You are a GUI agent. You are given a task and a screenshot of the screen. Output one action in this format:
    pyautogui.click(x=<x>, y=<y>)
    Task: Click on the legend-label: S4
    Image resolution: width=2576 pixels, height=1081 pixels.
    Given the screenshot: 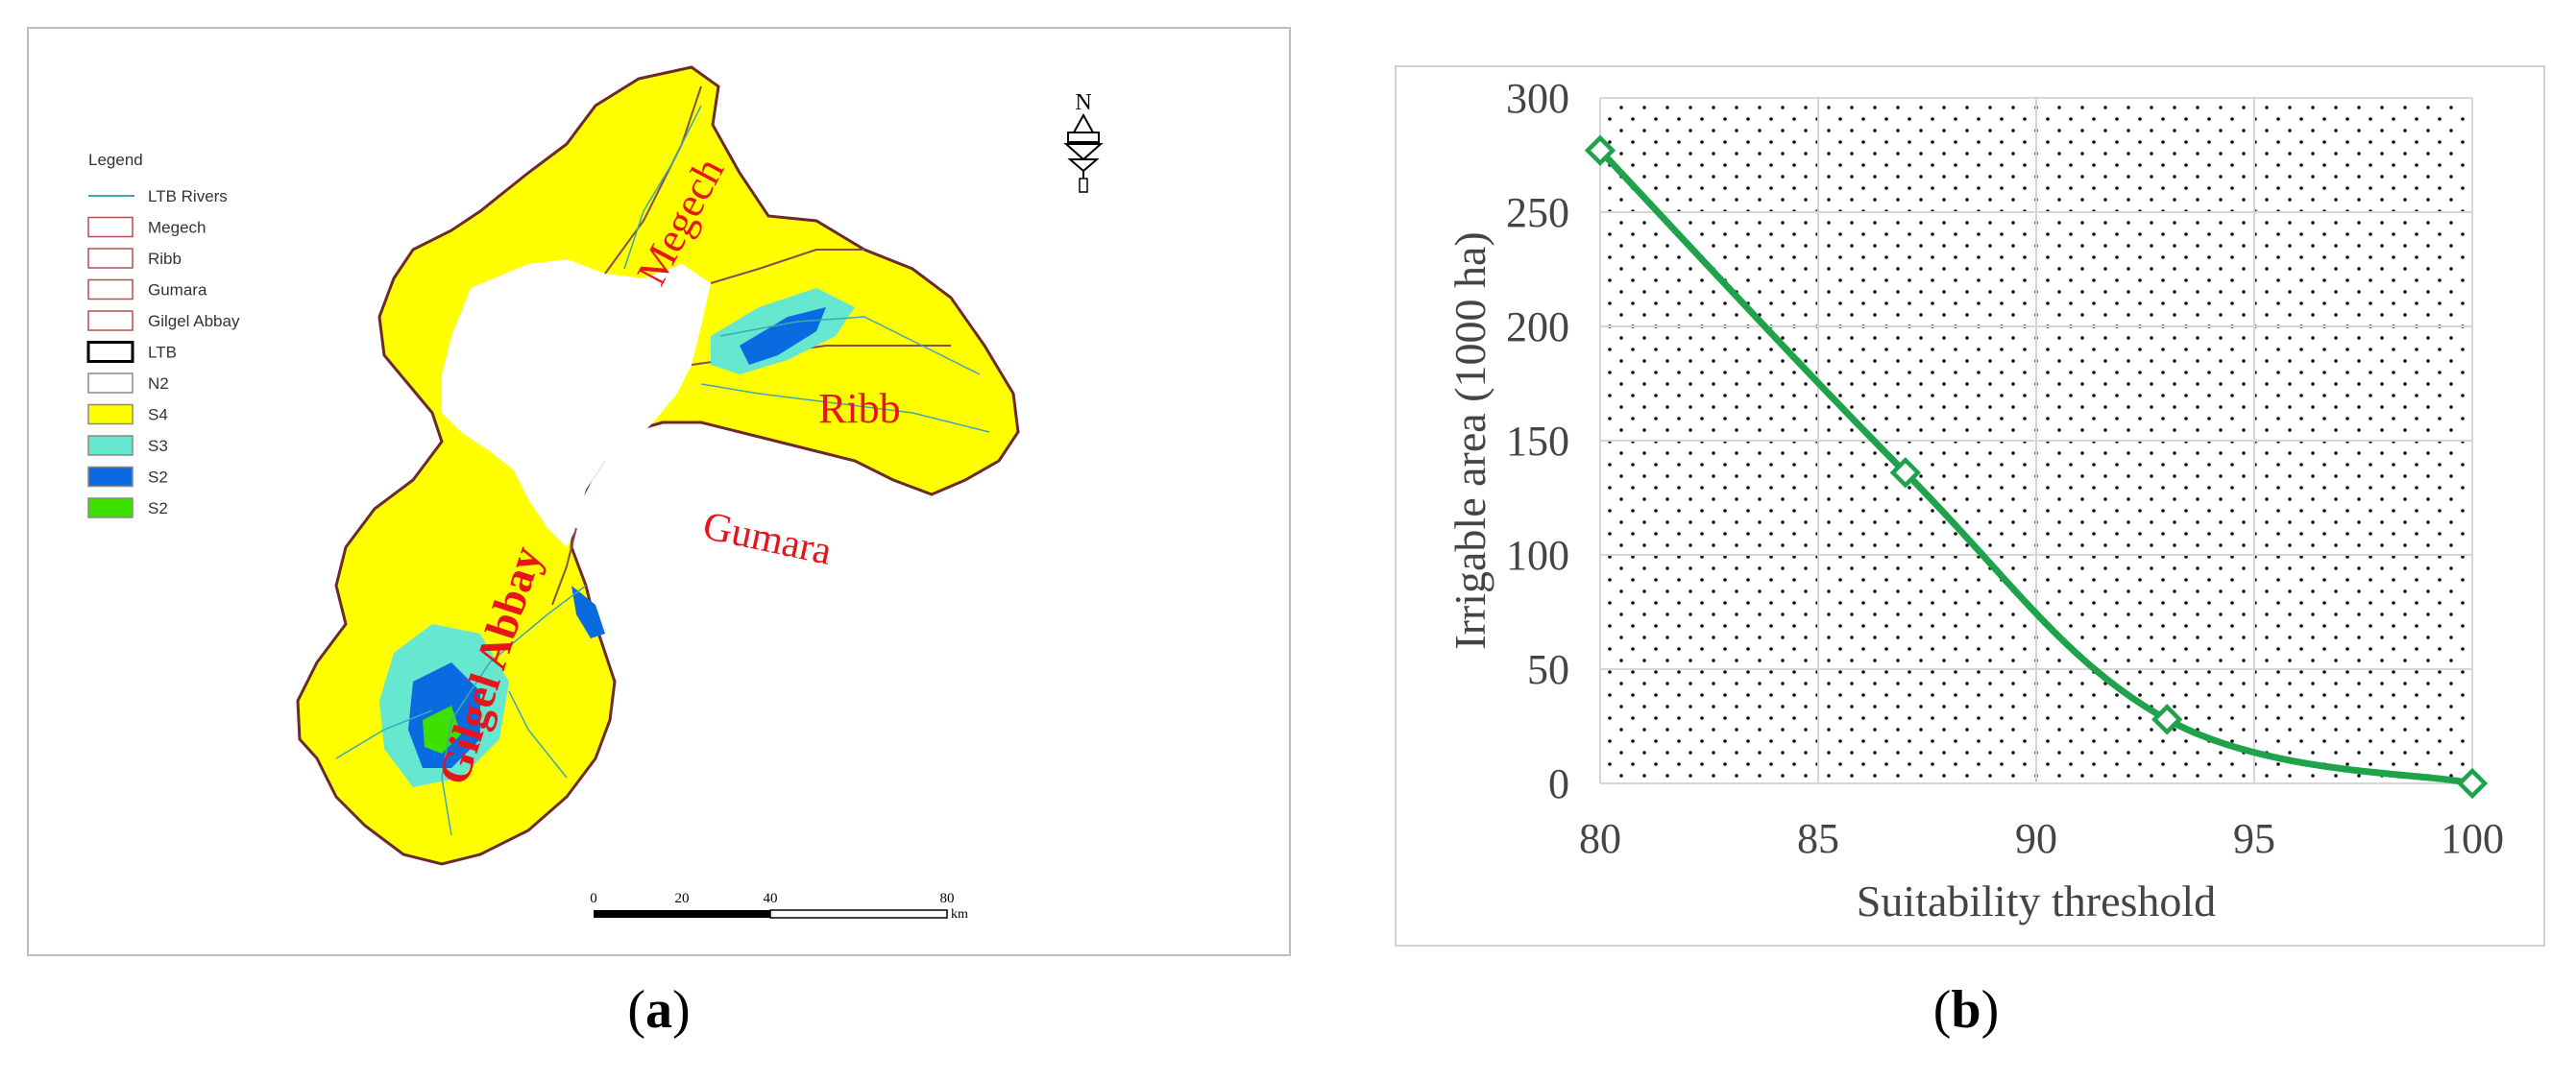 What is the action you would take?
    pyautogui.click(x=158, y=415)
    